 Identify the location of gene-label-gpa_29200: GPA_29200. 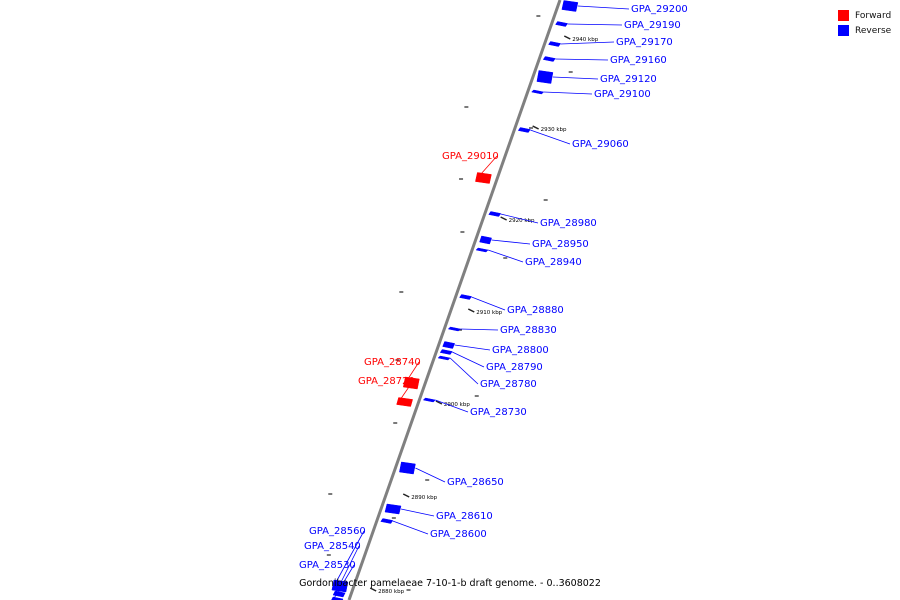
(659, 9).